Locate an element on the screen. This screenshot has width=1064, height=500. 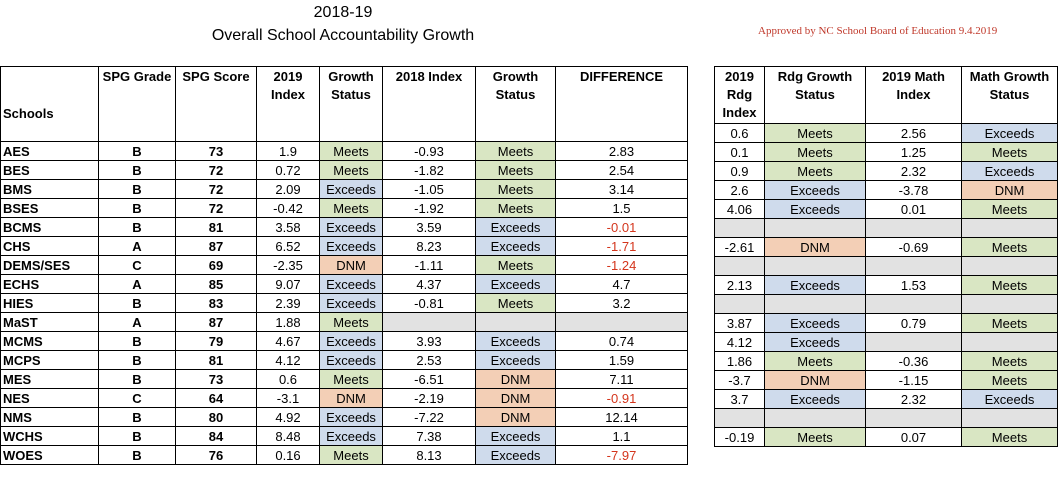
table-row: NES C 64 -3.1 DNM -2.19 DNM -0.91 is located at coordinates (344, 398).